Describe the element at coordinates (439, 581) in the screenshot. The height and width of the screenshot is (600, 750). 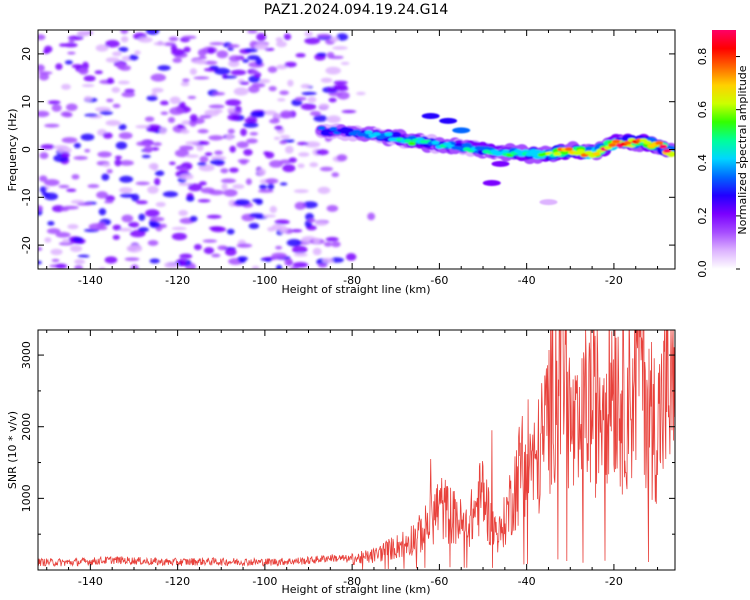
I see `snr-x-tick-label: -60` at that location.